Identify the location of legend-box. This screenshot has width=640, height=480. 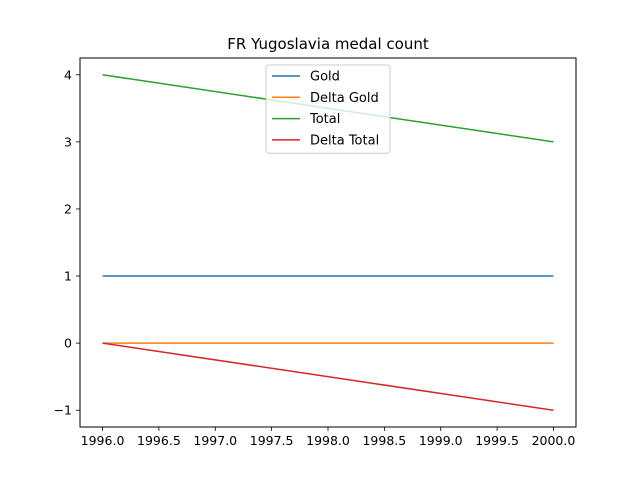
(328, 109).